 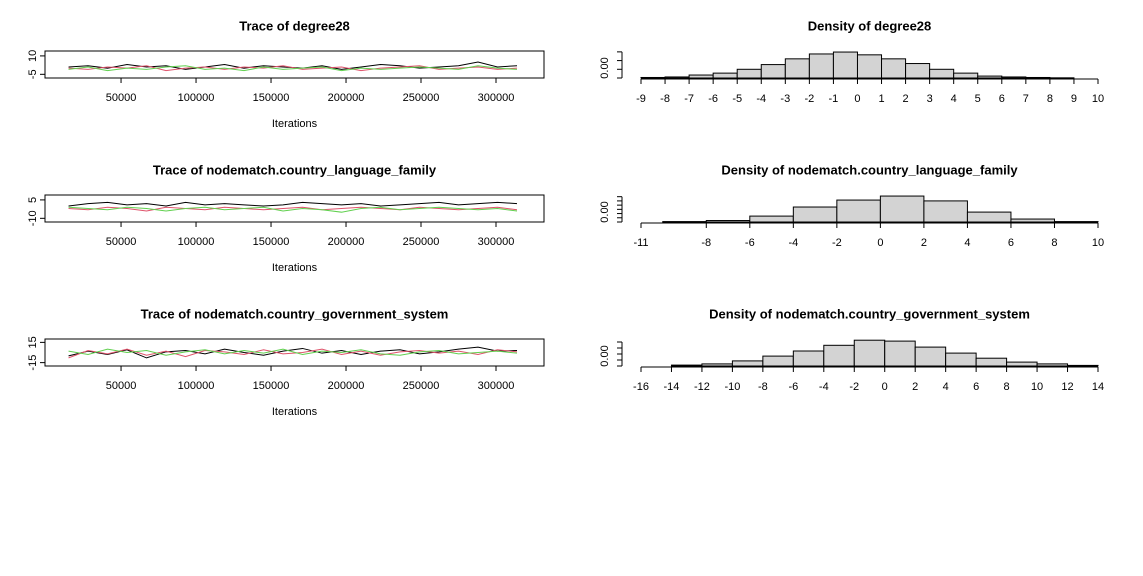 What do you see at coordinates (881, 99) in the screenshot?
I see `x-tick-label: 1` at bounding box center [881, 99].